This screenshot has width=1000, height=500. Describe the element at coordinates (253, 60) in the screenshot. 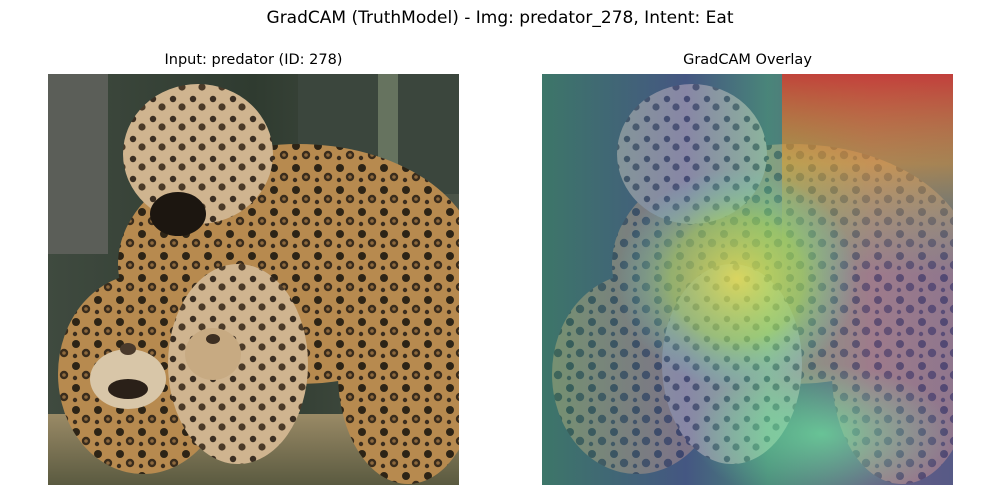

I see `input-panel-title: Input: predator (ID: 278)` at that location.